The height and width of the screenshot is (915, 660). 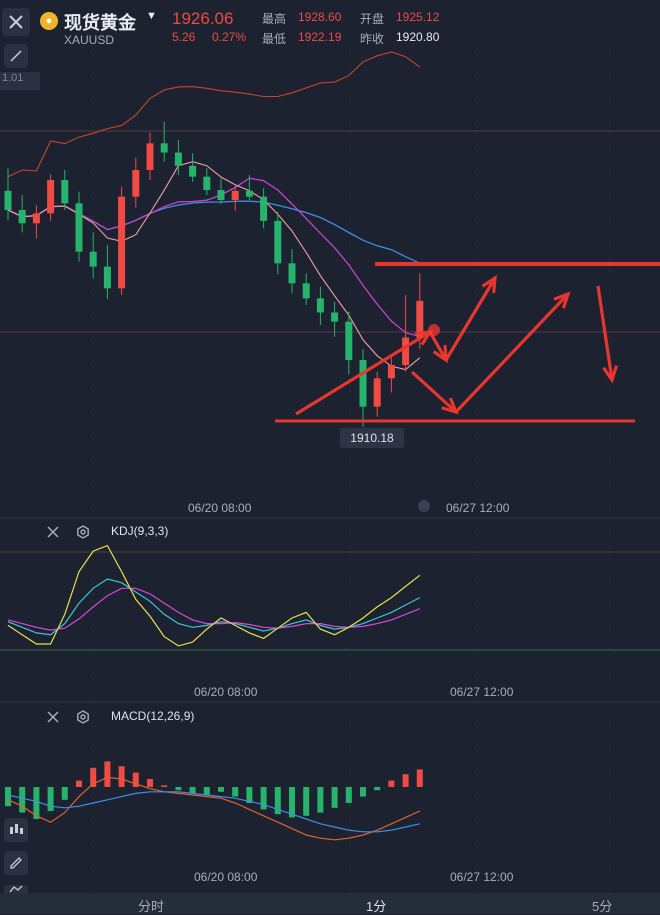 I want to click on kdj-x-tick: 06/20 08:00, so click(x=226, y=692).